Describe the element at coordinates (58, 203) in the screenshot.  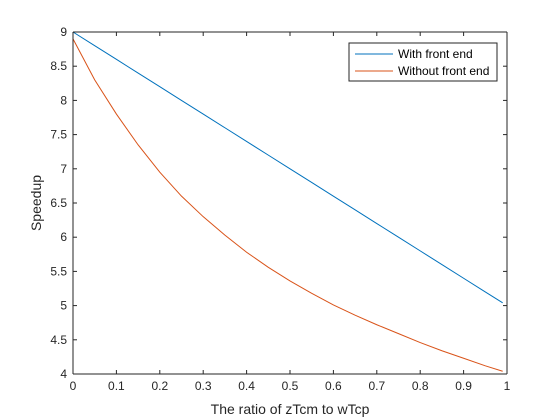
I see `y-tick-label: 6.5` at that location.